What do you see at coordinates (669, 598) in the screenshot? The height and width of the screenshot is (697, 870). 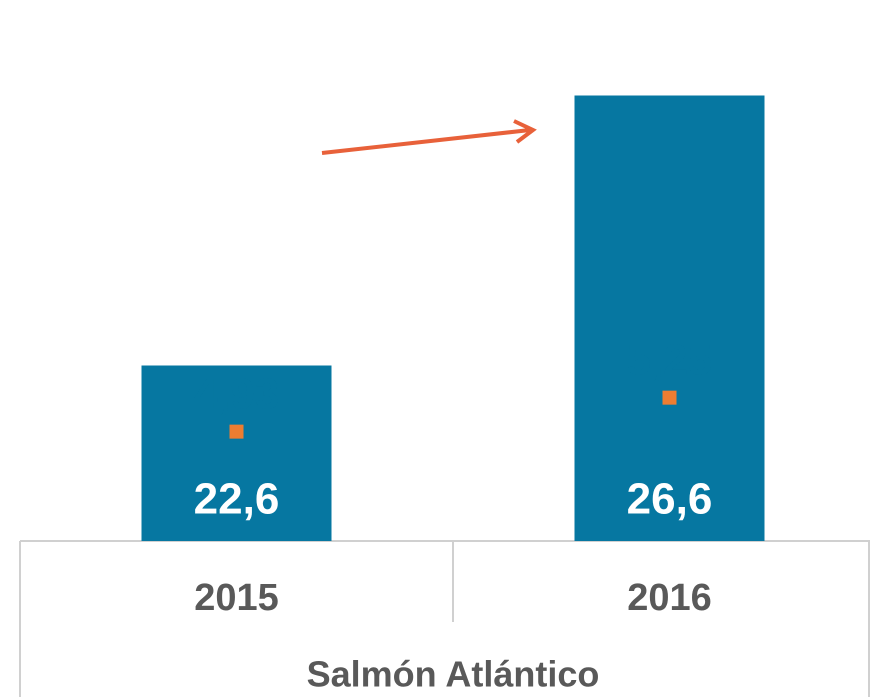 I see `x-tick-label: 2016` at bounding box center [669, 598].